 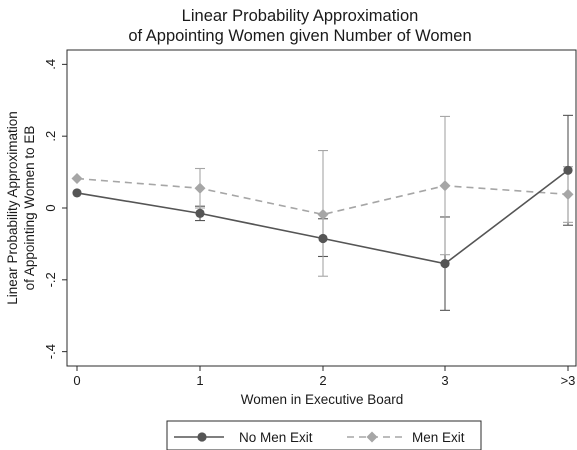 I want to click on legend: No Men Exit Men Exit, so click(x=324, y=435).